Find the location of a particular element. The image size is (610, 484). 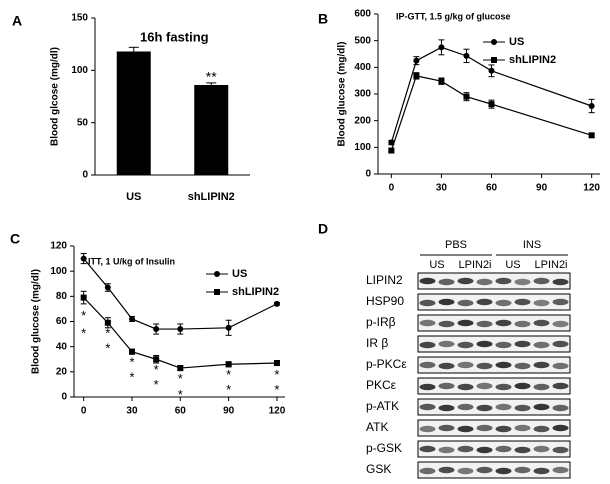

group-label: INS is located at coordinates (532, 245).